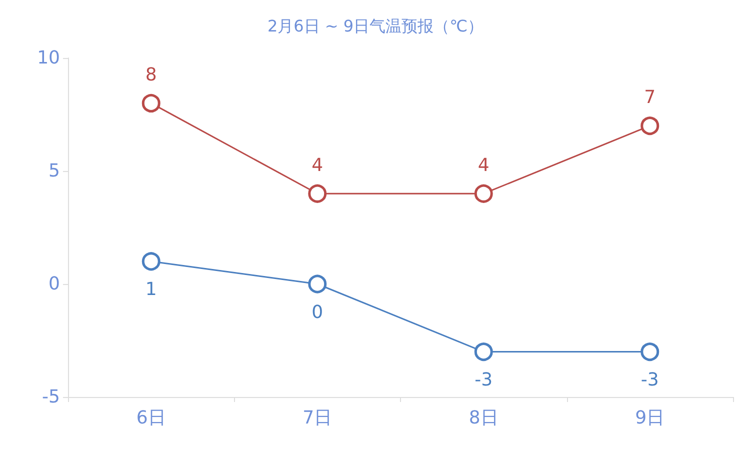  What do you see at coordinates (375, 26) in the screenshot?
I see `chart-title: 2月6日 ~ 9日气温预报（℃）` at bounding box center [375, 26].